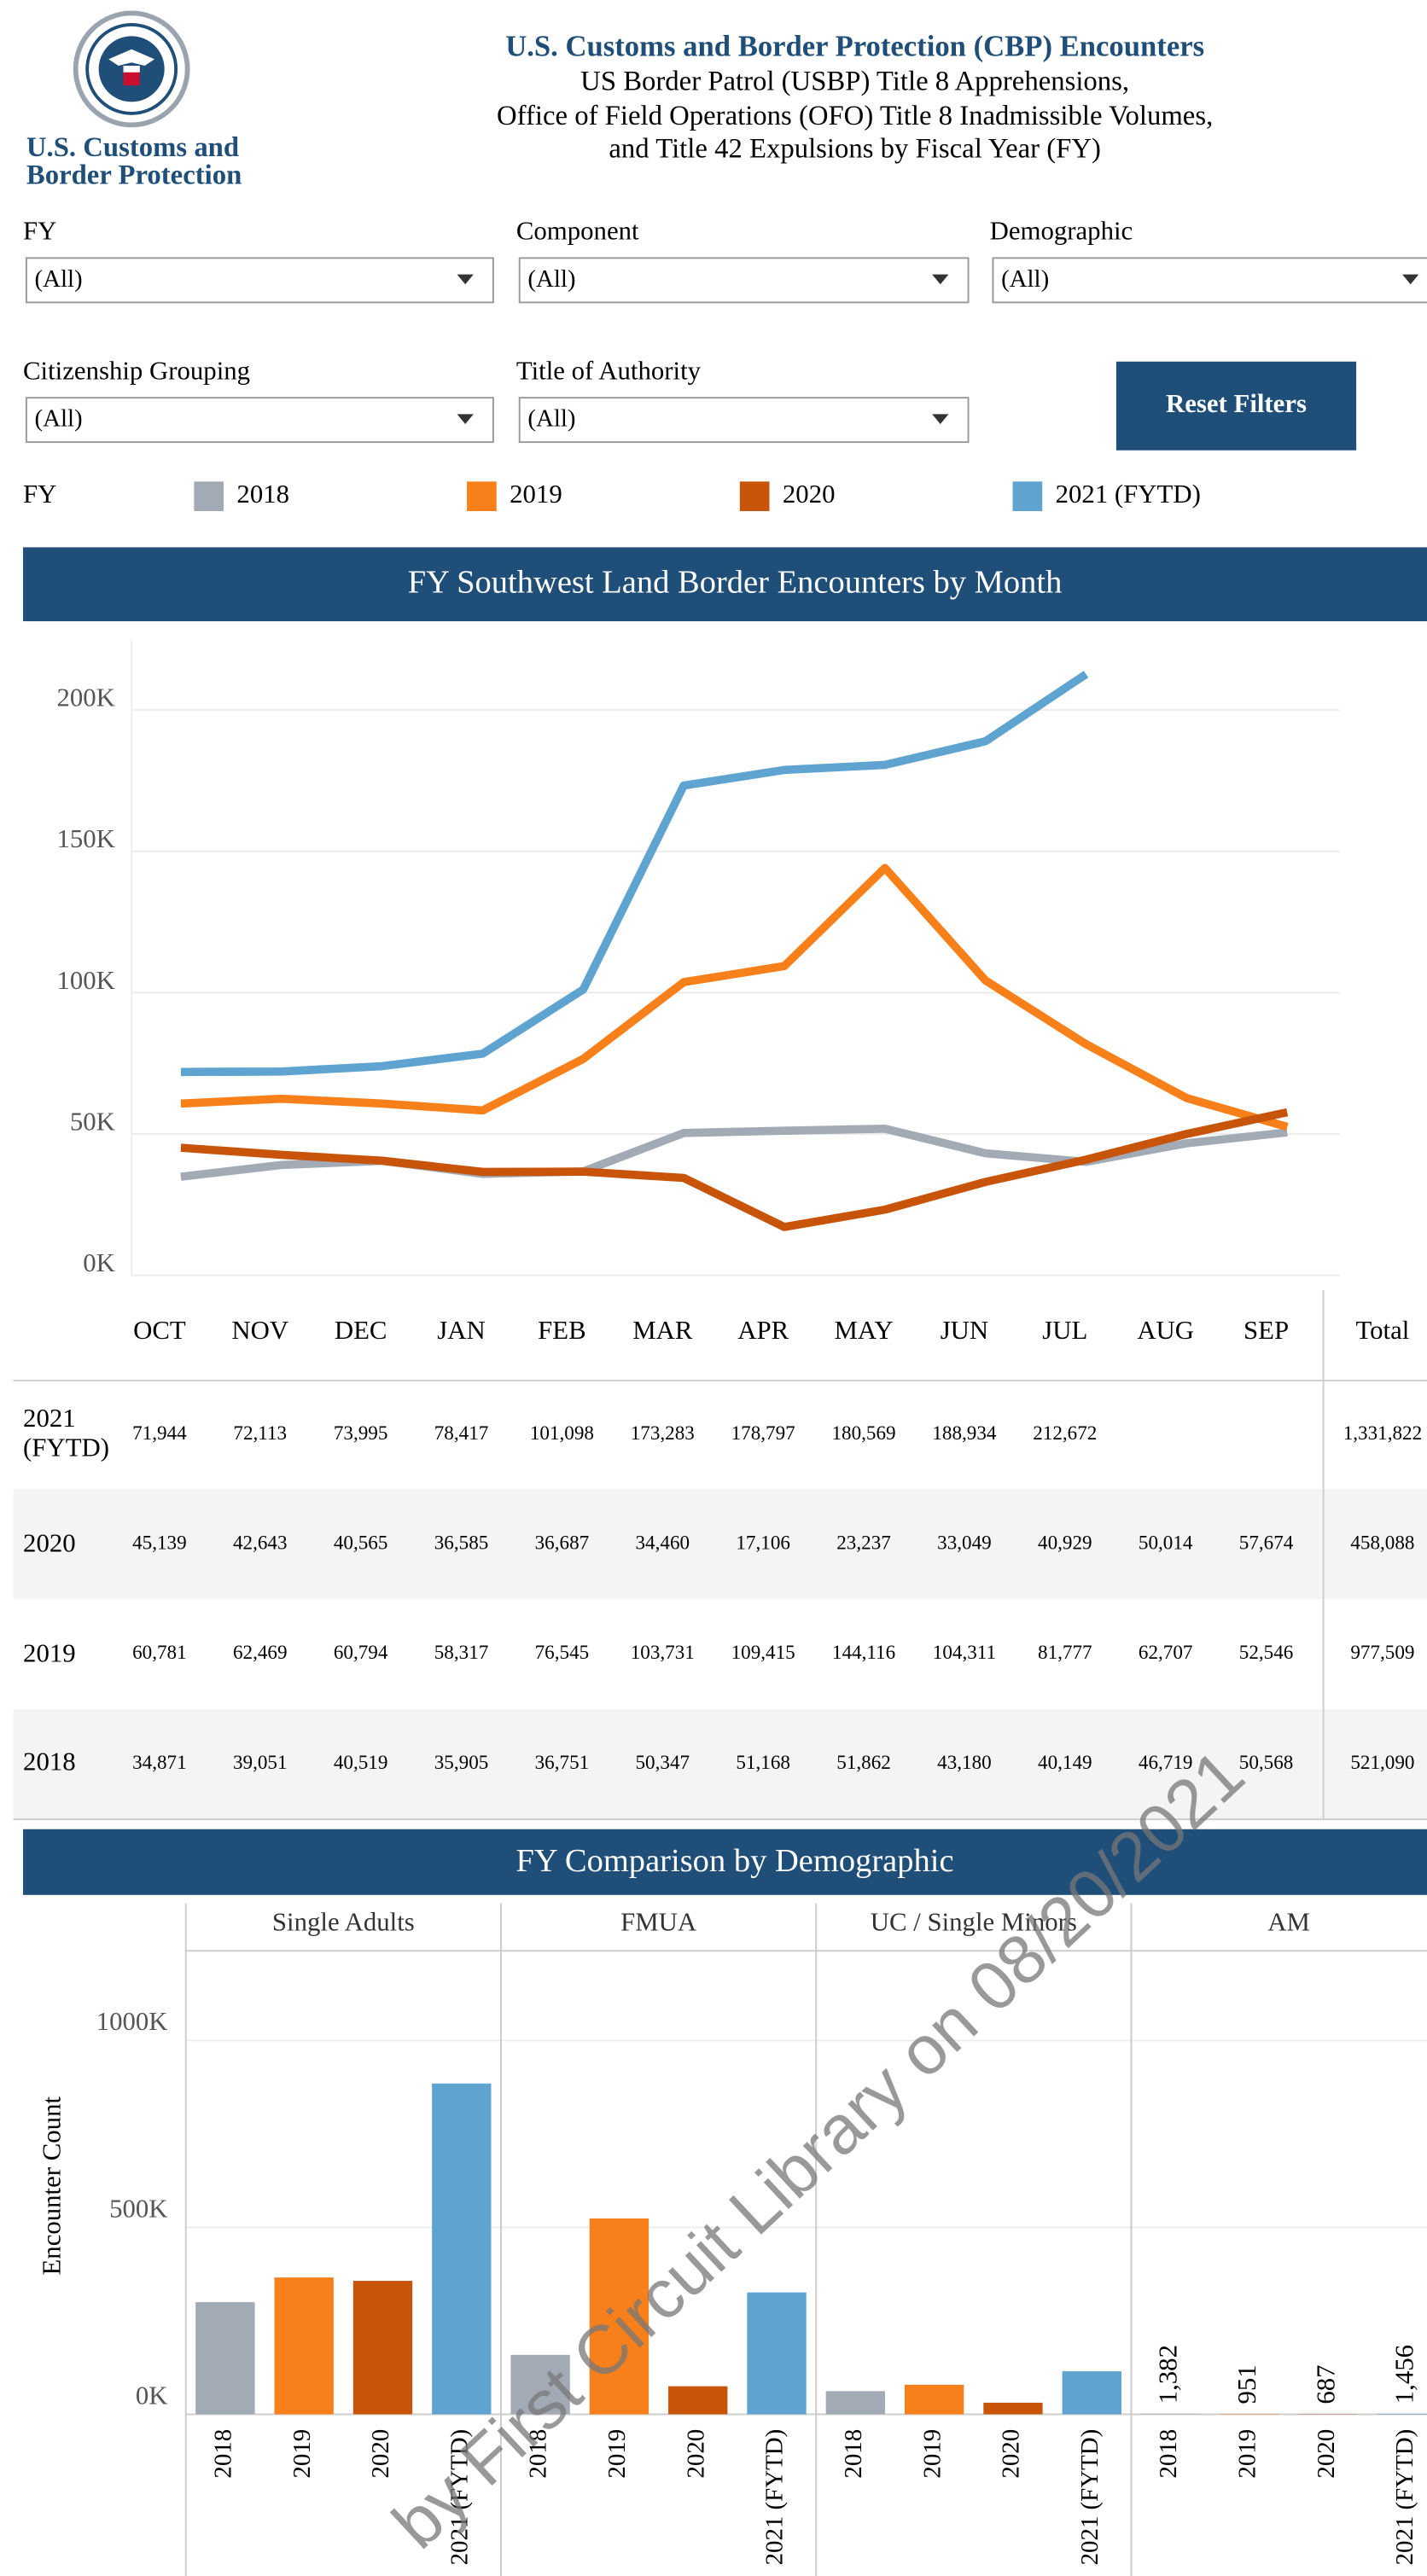 Image resolution: width=1427 pixels, height=2576 pixels. Describe the element at coordinates (132, 147) in the screenshot. I see `logo-text: U.S. Customs and` at that location.